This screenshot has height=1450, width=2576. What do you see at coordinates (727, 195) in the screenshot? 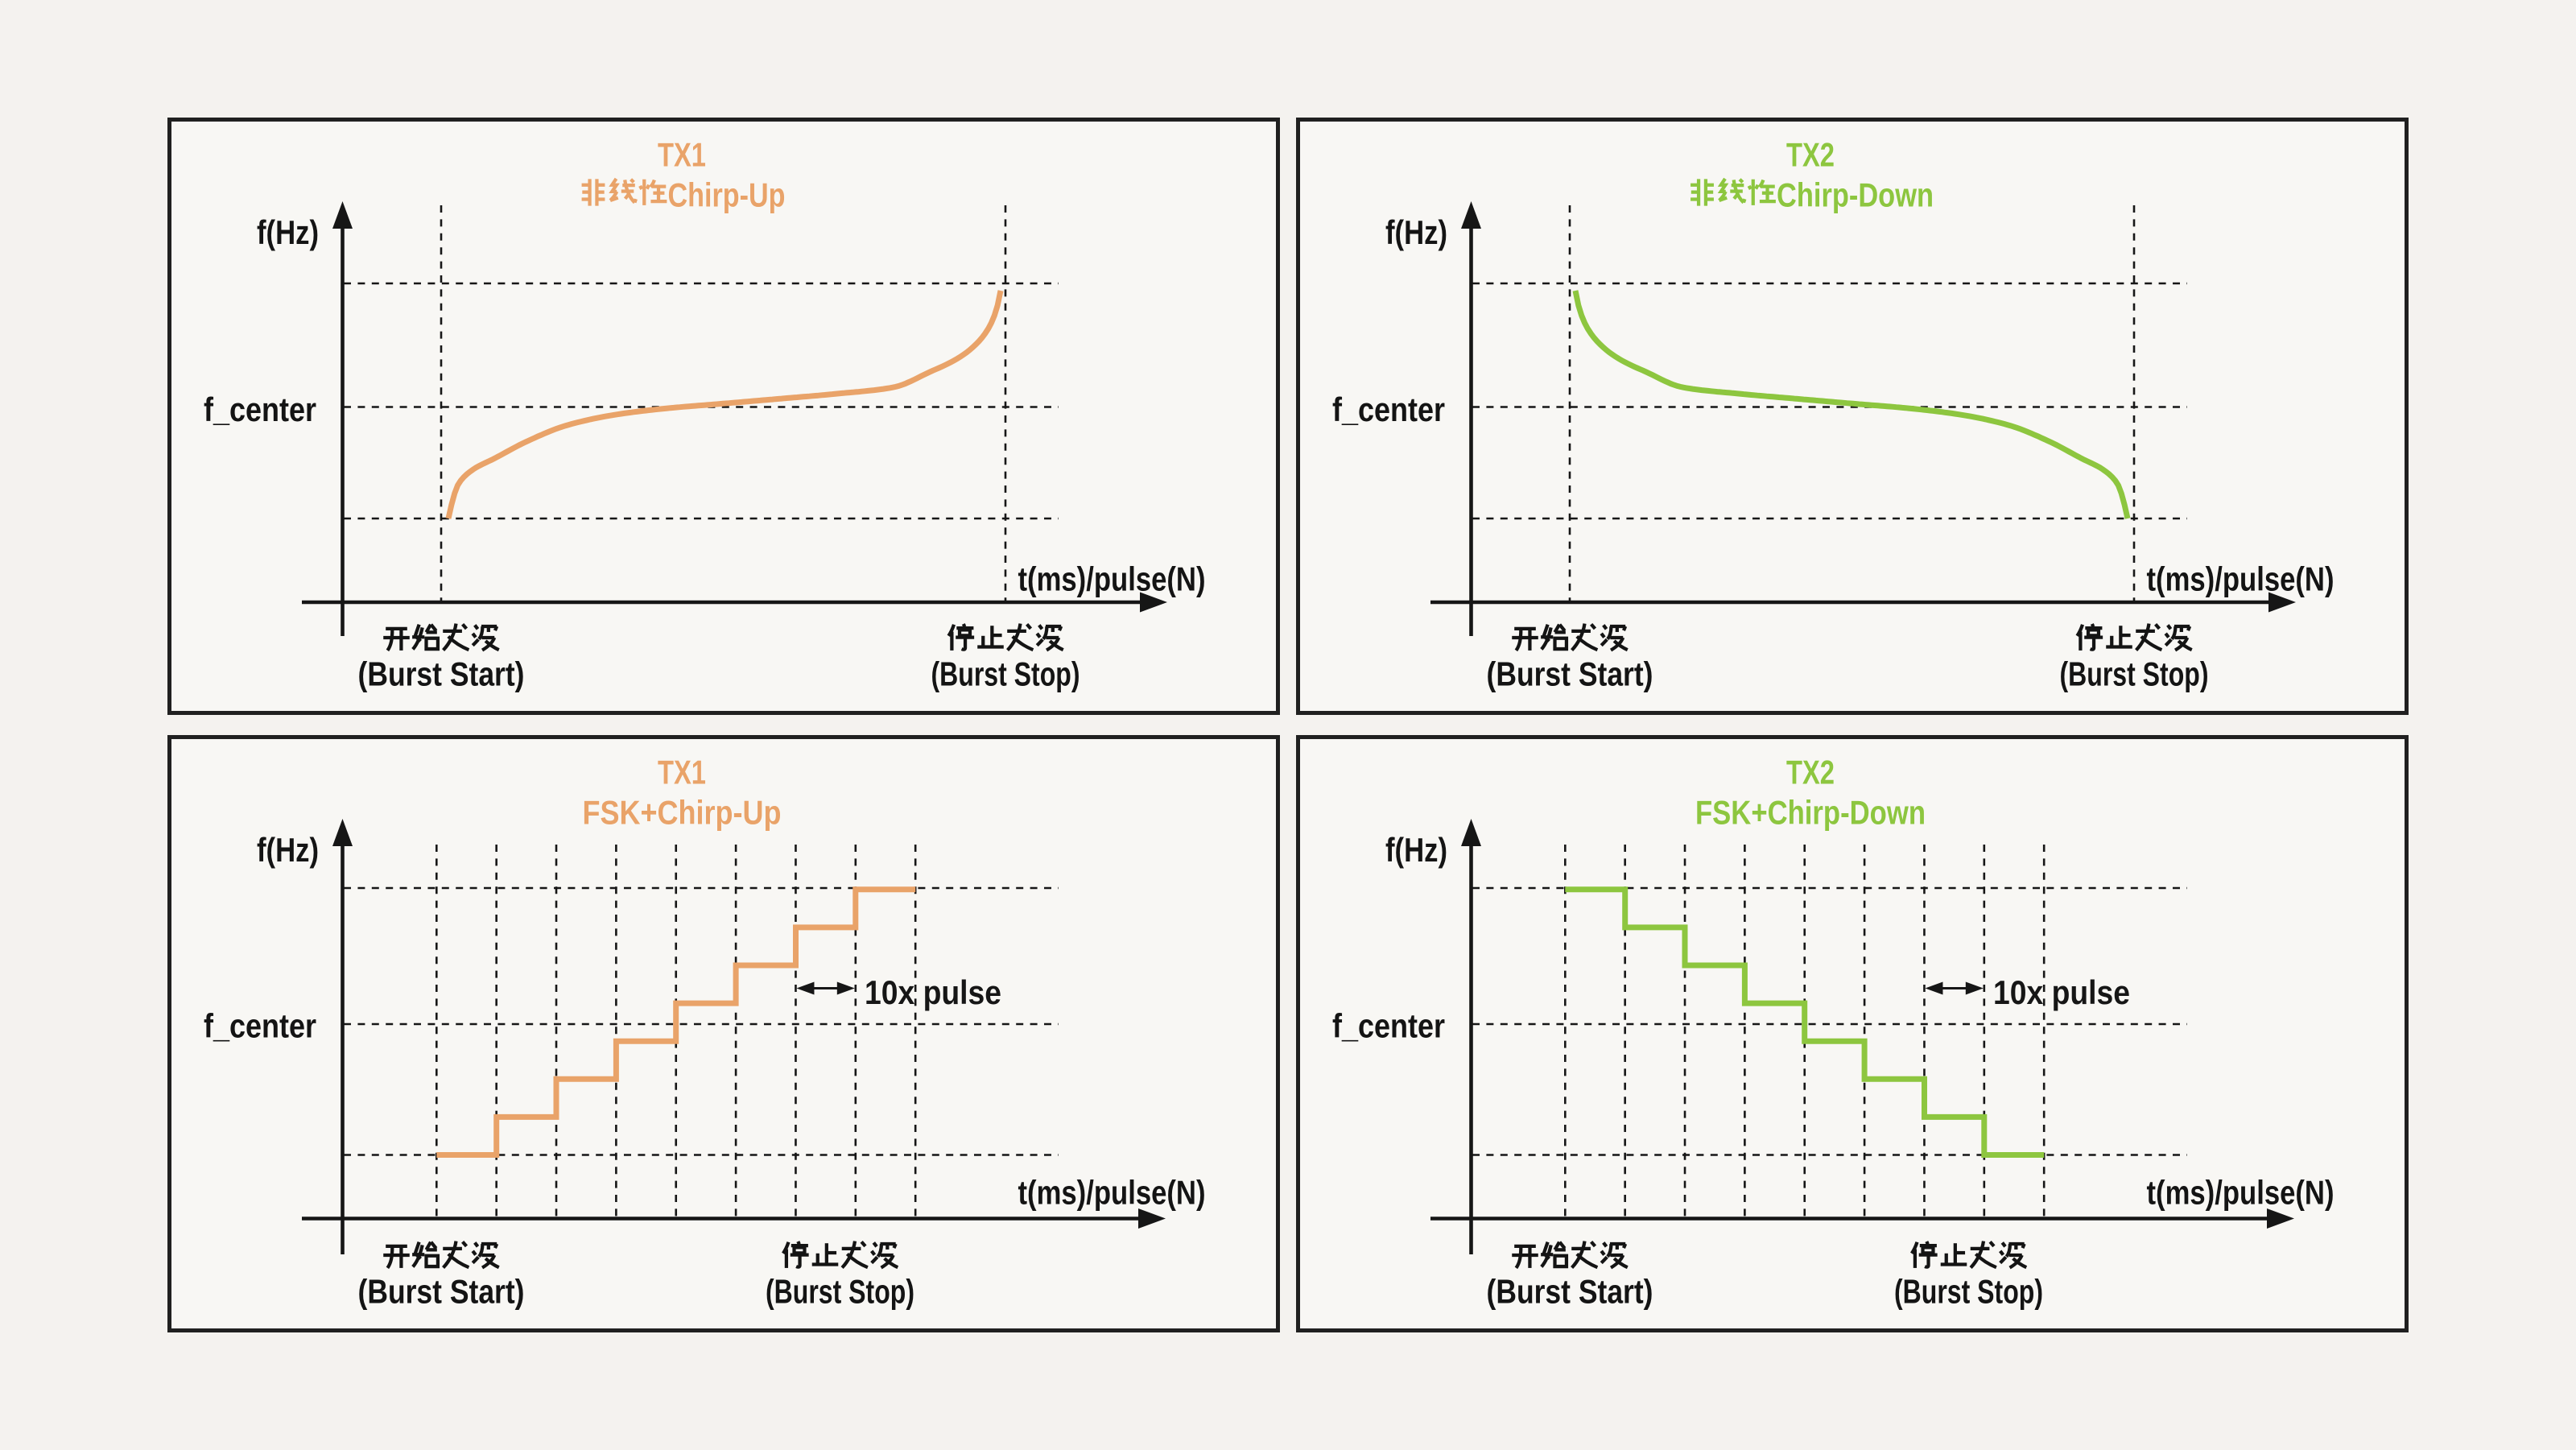
I see `svg-text: Chirp-Up` at bounding box center [727, 195].